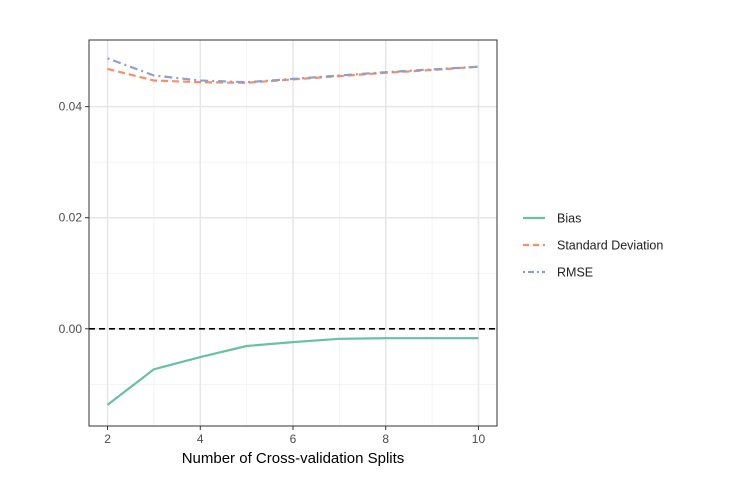  Describe the element at coordinates (575, 273) in the screenshot. I see `legend-label: RMSE` at that location.